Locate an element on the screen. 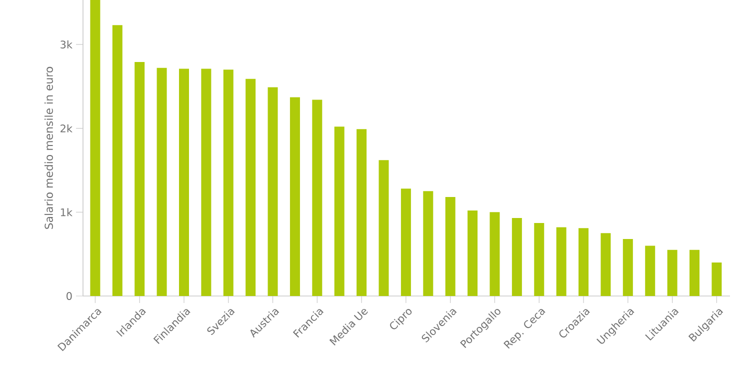  y-axis-title: Salario medio mensile in euro is located at coordinates (48, 147).